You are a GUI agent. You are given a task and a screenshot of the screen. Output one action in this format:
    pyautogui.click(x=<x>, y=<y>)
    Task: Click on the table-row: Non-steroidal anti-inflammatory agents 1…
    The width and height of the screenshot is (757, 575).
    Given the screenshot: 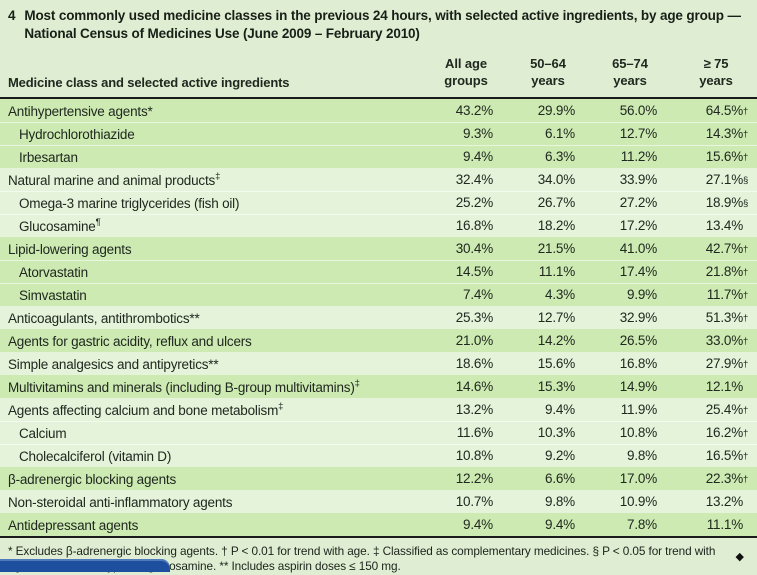 What is the action you would take?
    pyautogui.click(x=378, y=501)
    